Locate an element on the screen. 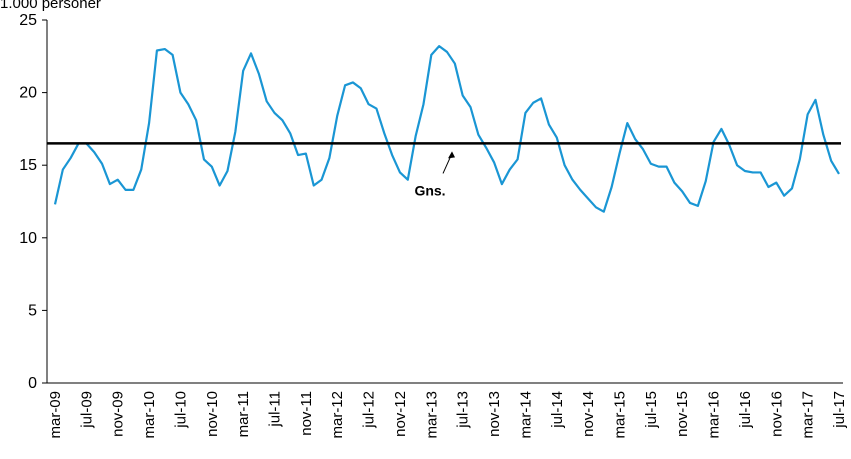  x-tick-label: jul-09 is located at coordinates (86, 410).